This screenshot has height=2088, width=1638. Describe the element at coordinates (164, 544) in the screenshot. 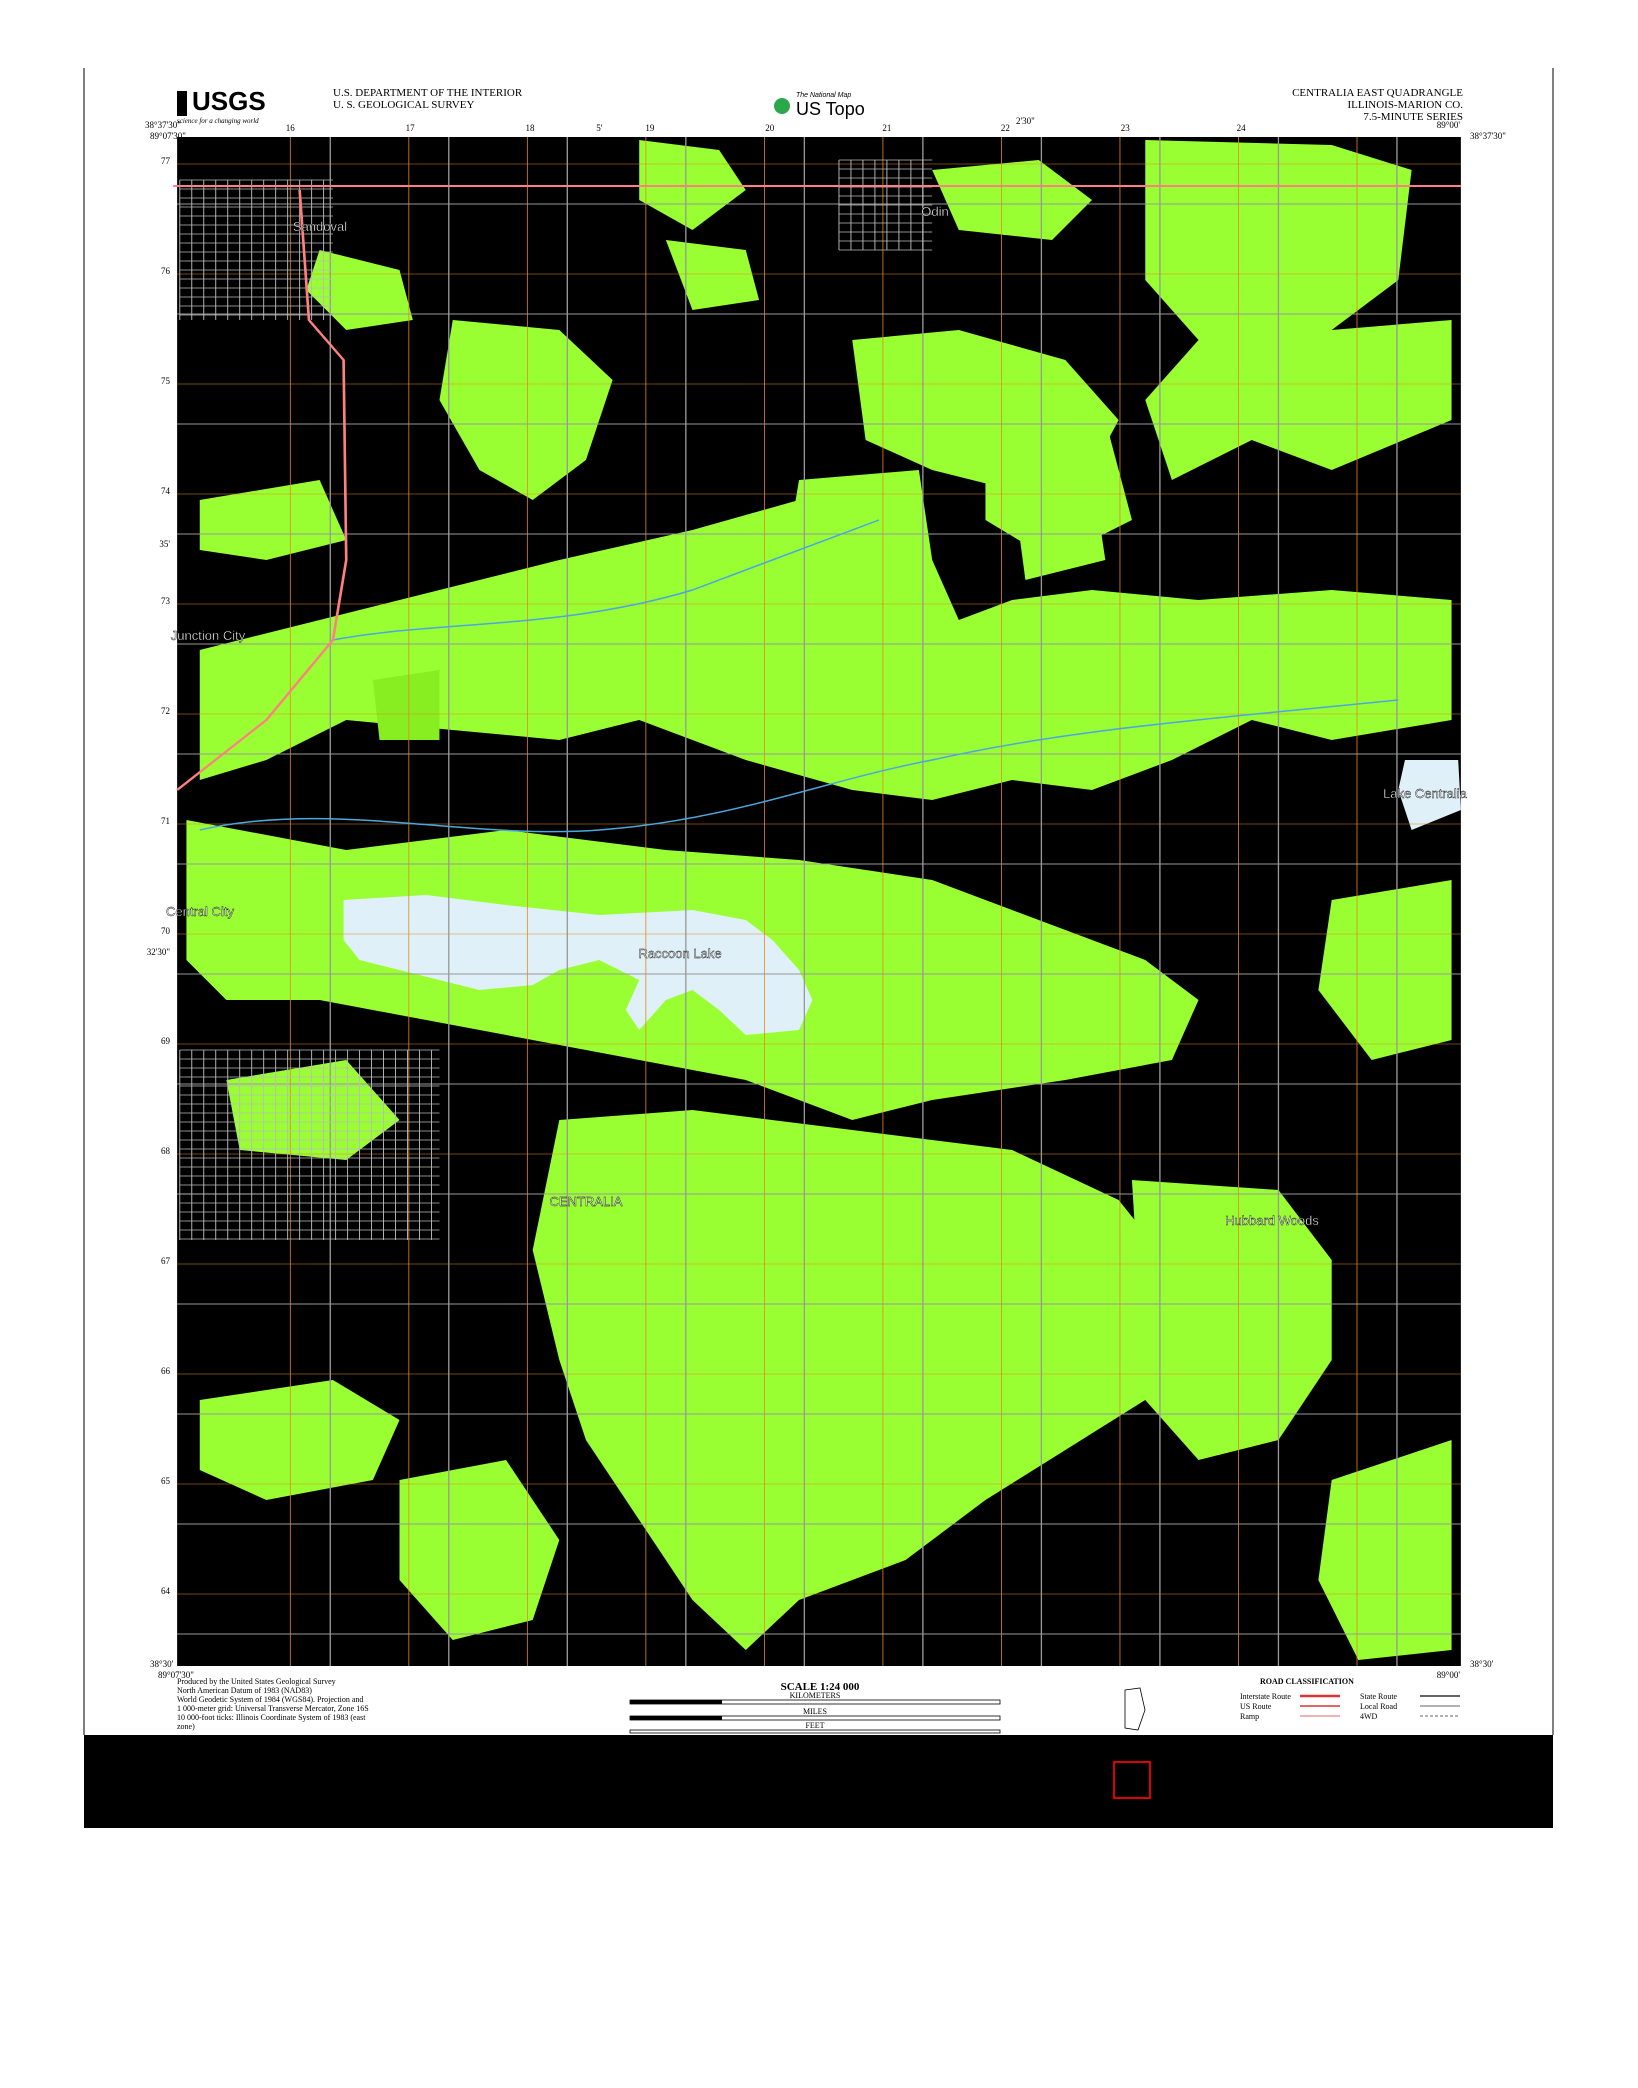

I see `lat-tick-label: 35'` at that location.